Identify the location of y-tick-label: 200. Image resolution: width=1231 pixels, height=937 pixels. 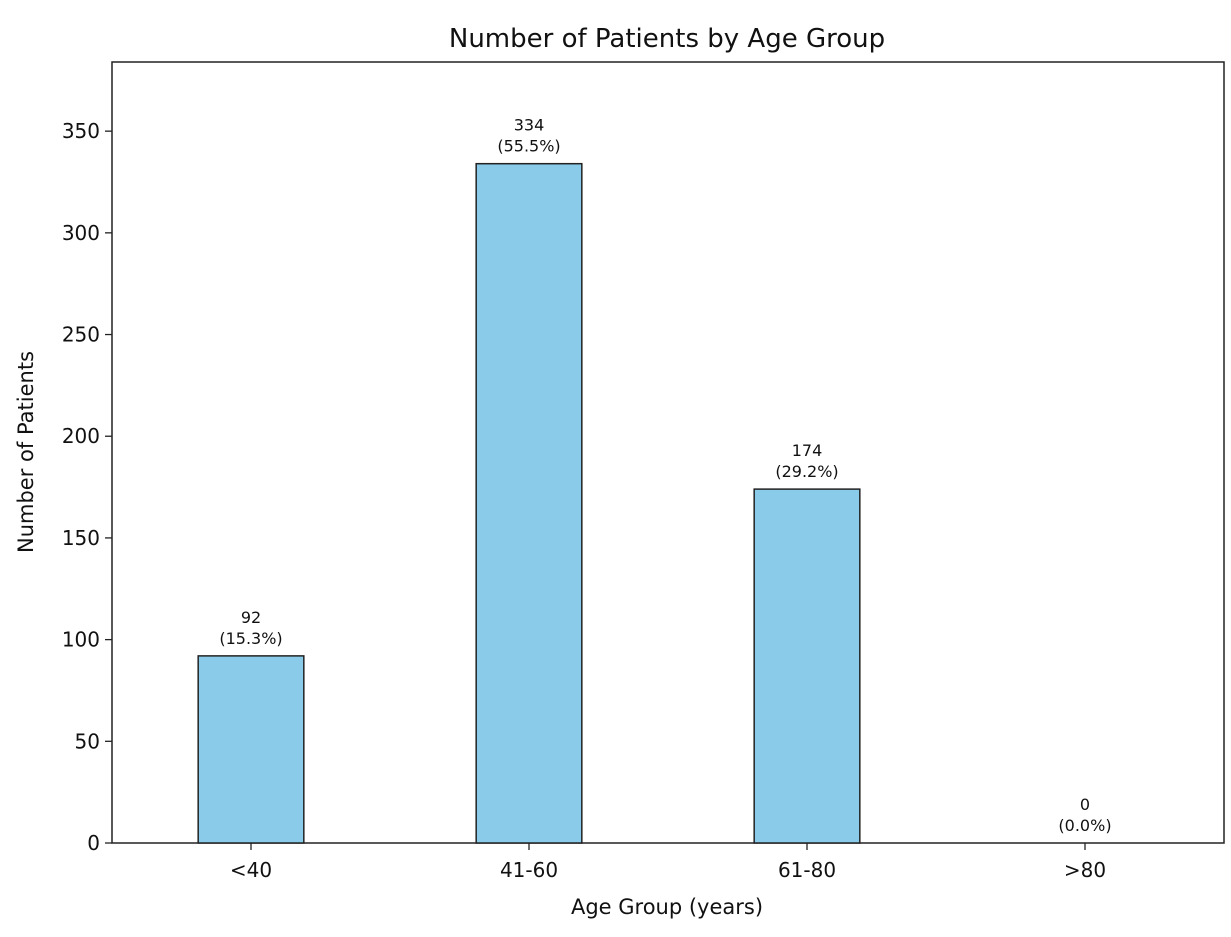
(81, 436).